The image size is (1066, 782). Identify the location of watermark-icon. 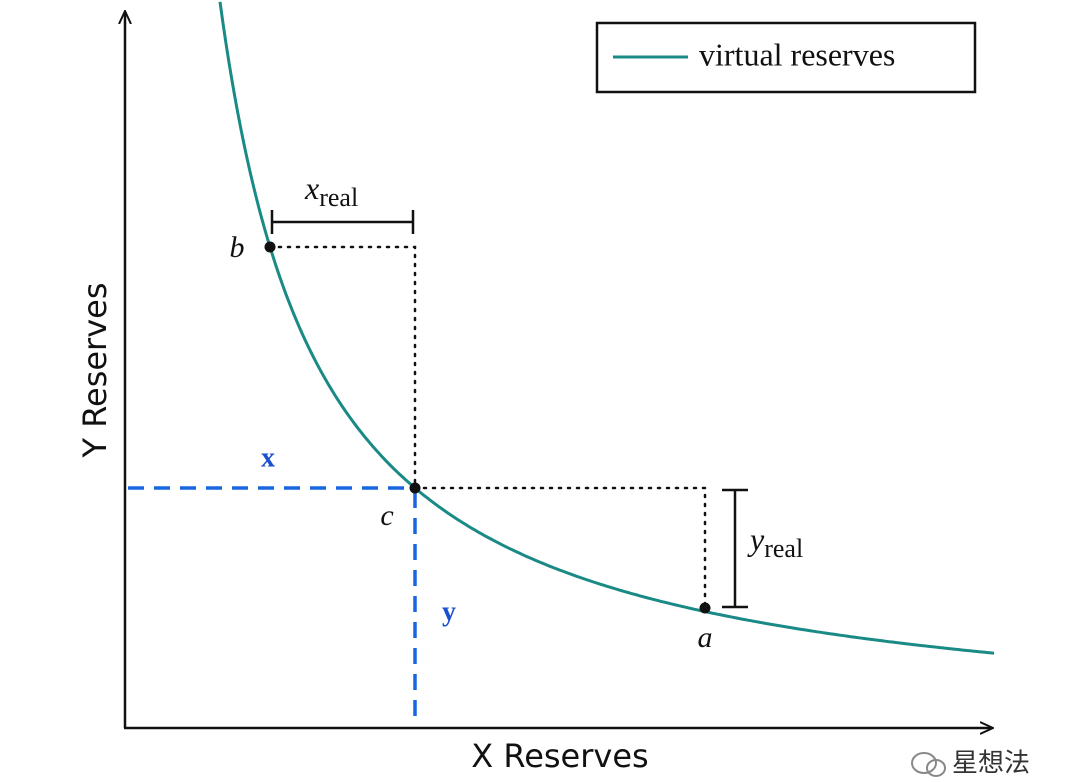
(928, 764).